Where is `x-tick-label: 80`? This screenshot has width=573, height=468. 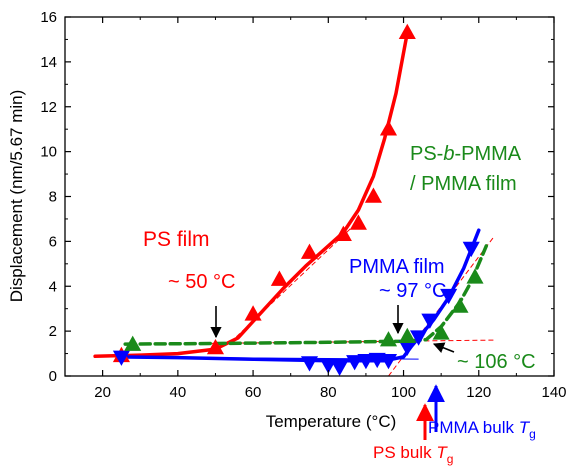 x-tick-label: 80 is located at coordinates (328, 392).